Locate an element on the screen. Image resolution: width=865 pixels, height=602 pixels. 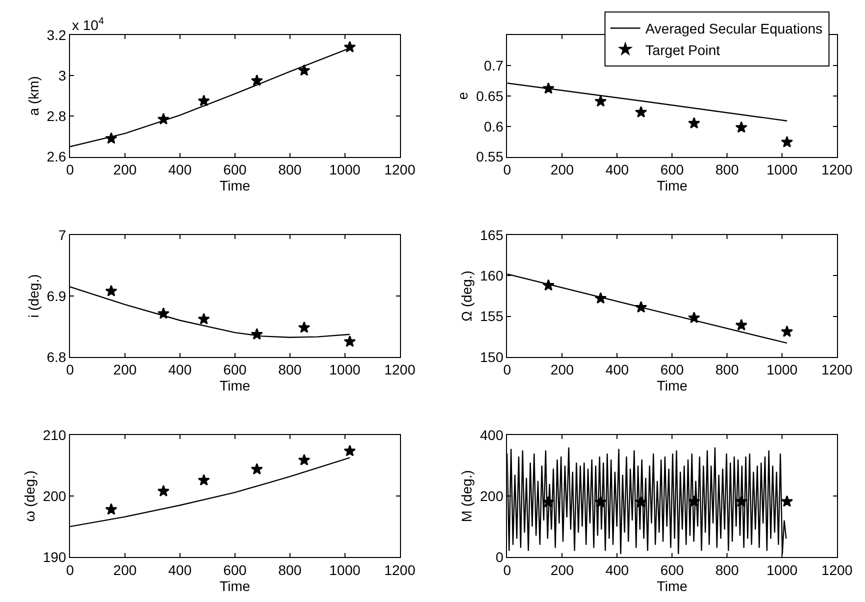
y-tick-label: 190 is located at coordinates (54, 556).